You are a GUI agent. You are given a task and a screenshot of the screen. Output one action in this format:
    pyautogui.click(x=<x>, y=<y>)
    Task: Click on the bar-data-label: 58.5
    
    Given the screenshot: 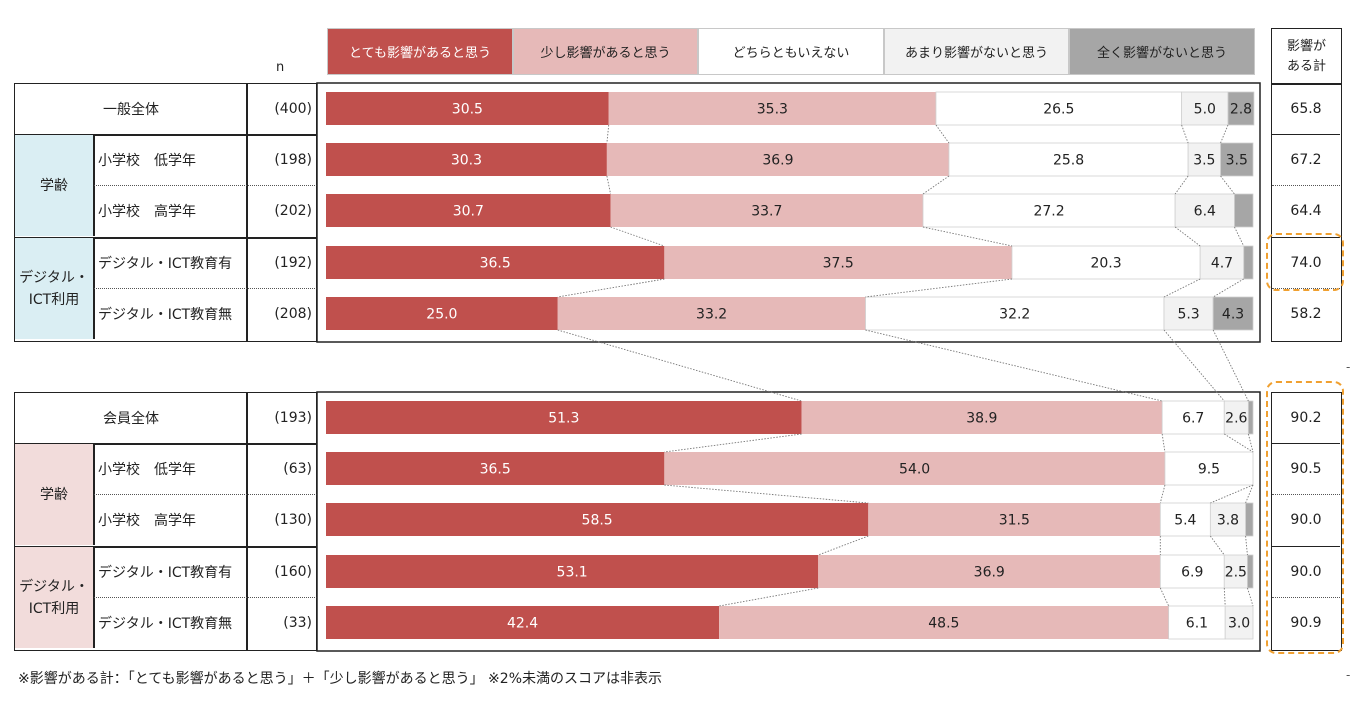 What is the action you would take?
    pyautogui.click(x=597, y=521)
    